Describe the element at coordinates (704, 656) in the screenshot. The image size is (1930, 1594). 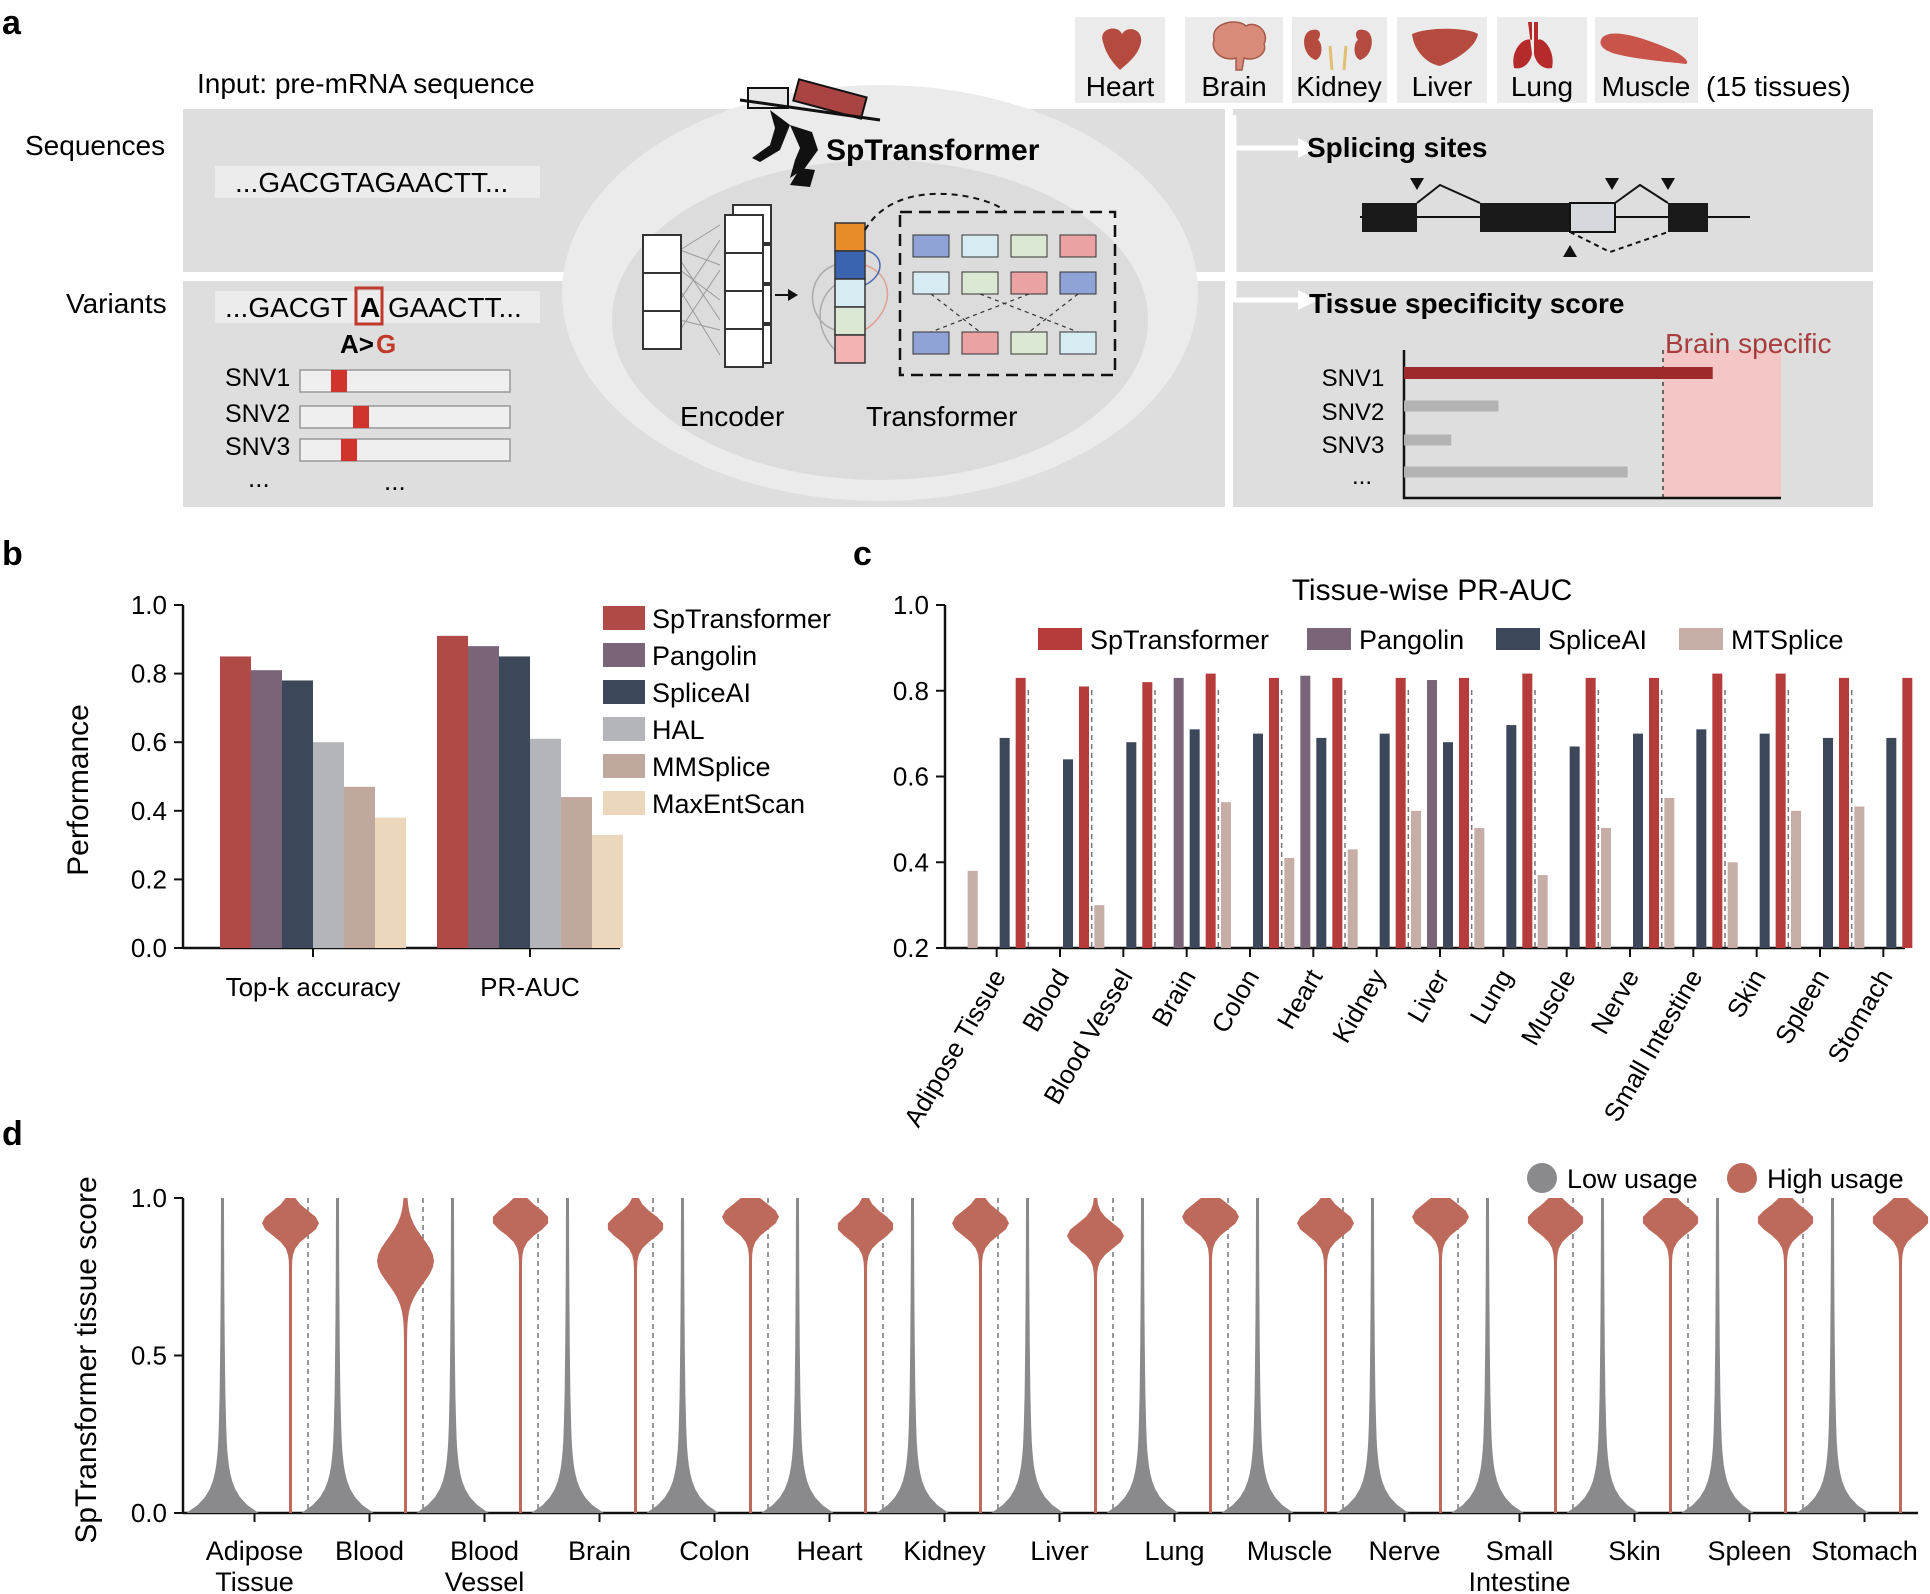
I see `b-legend-label: Pangolin` at that location.